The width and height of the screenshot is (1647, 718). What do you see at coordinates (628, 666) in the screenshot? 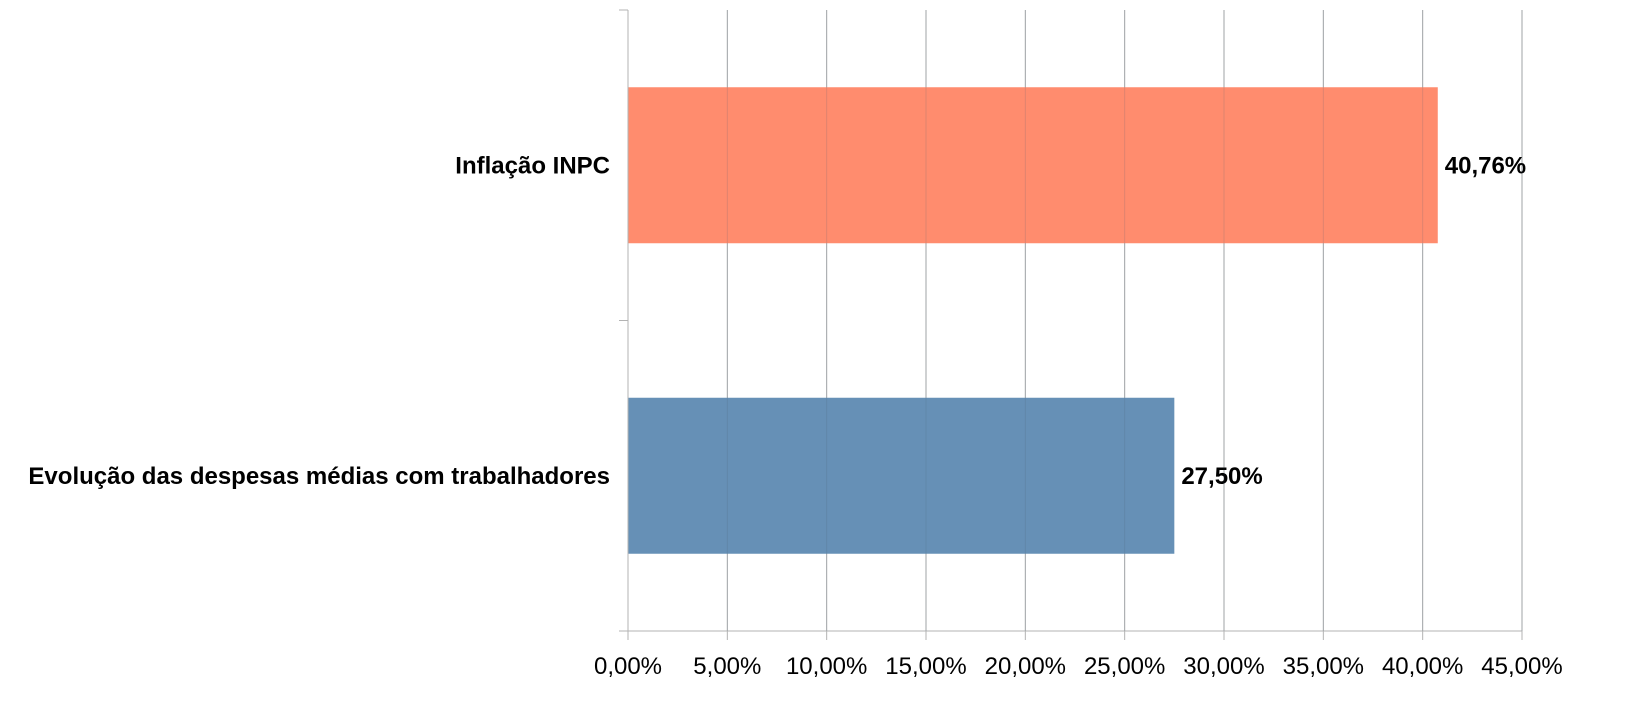
I see `x-tick-label-0: 0,00%` at bounding box center [628, 666].